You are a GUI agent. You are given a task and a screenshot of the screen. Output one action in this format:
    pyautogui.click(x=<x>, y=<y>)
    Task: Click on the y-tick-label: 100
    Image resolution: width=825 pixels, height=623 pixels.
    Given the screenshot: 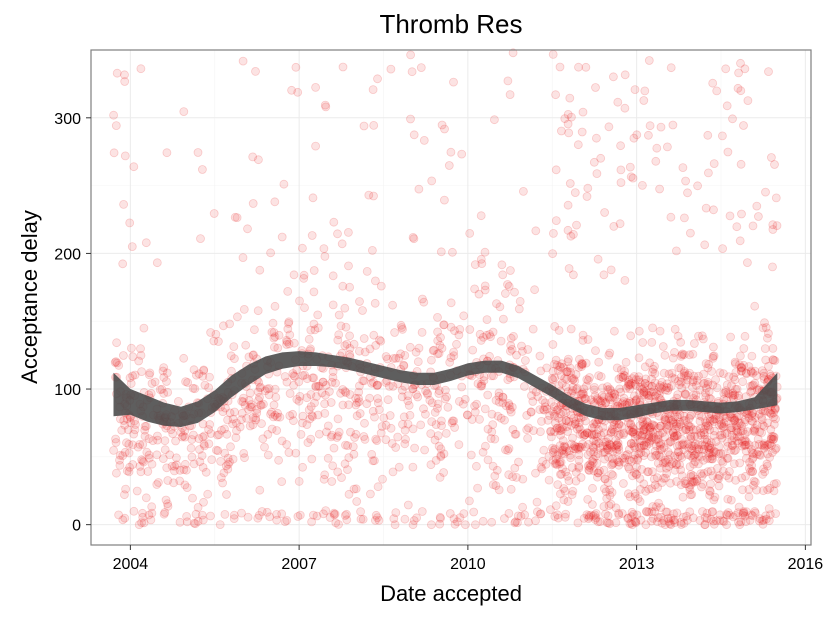 What is the action you would take?
    pyautogui.click(x=67, y=390)
    